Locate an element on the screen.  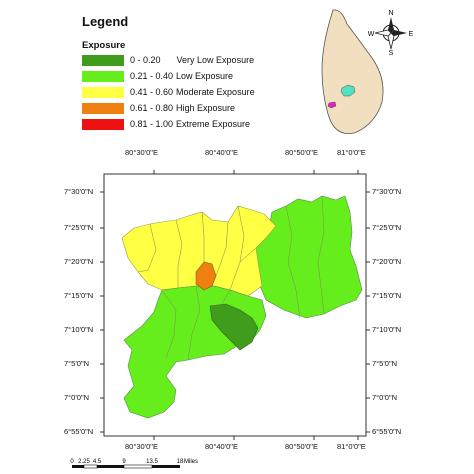
right-tick-label: 7°25'0"N is located at coordinates (387, 227).